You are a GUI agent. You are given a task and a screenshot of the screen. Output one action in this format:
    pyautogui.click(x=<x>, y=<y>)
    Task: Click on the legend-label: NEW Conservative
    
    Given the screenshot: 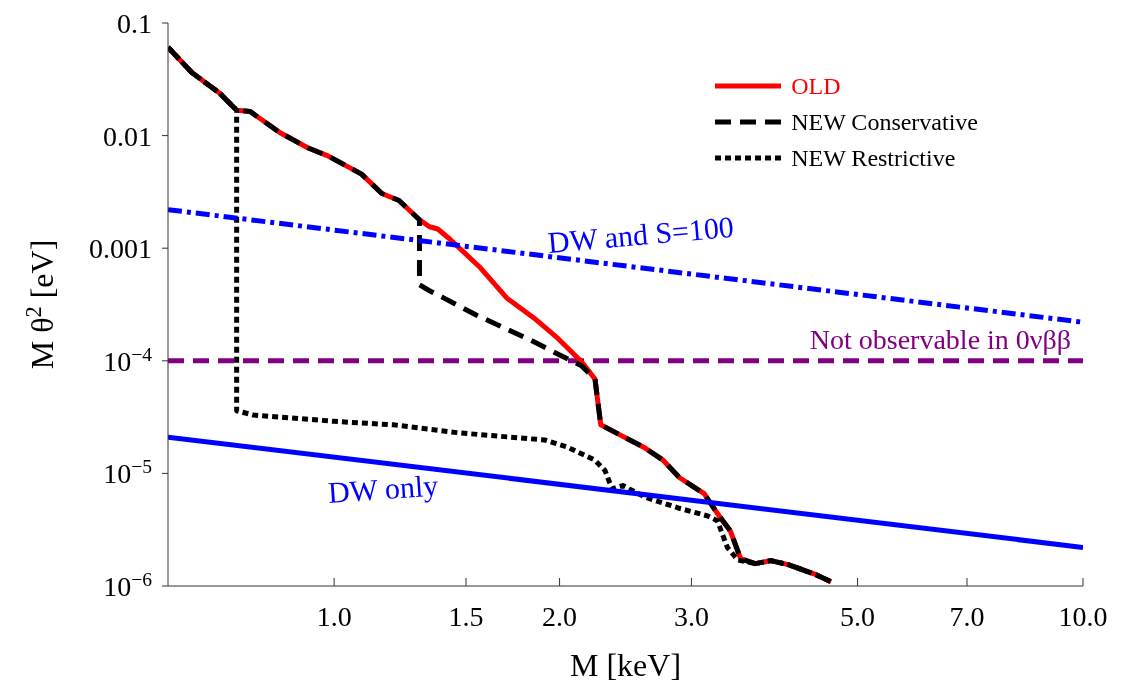 What is the action you would take?
    pyautogui.click(x=884, y=122)
    